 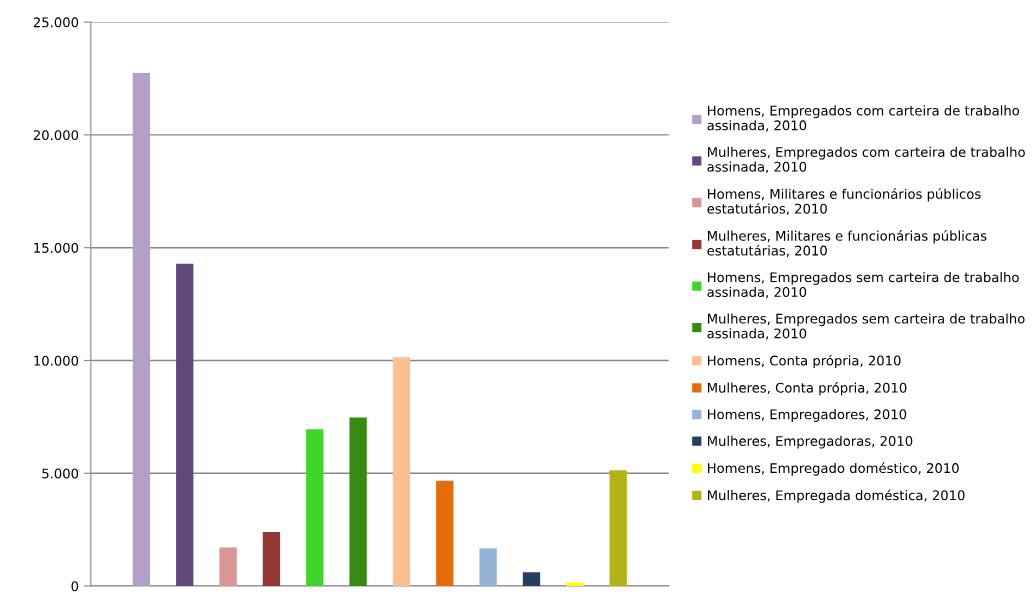 I want to click on legend-label: Homens, Empregados sem carteira de trabalho assinada, 2010, so click(x=863, y=285).